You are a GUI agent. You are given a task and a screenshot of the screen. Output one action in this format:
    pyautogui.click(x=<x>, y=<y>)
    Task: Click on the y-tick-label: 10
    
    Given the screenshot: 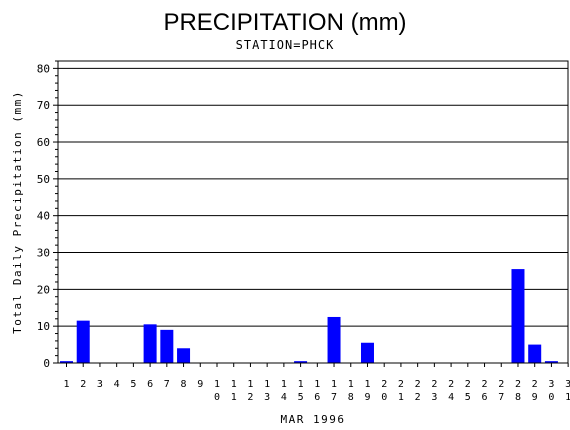 What is the action you would take?
    pyautogui.click(x=43, y=326)
    